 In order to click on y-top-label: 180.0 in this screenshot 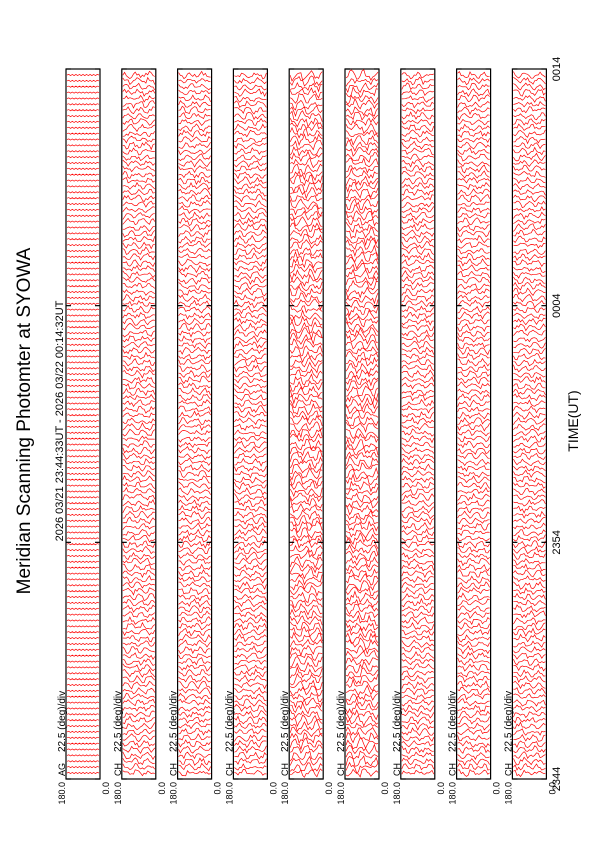, I will do `click(453, 793)`.